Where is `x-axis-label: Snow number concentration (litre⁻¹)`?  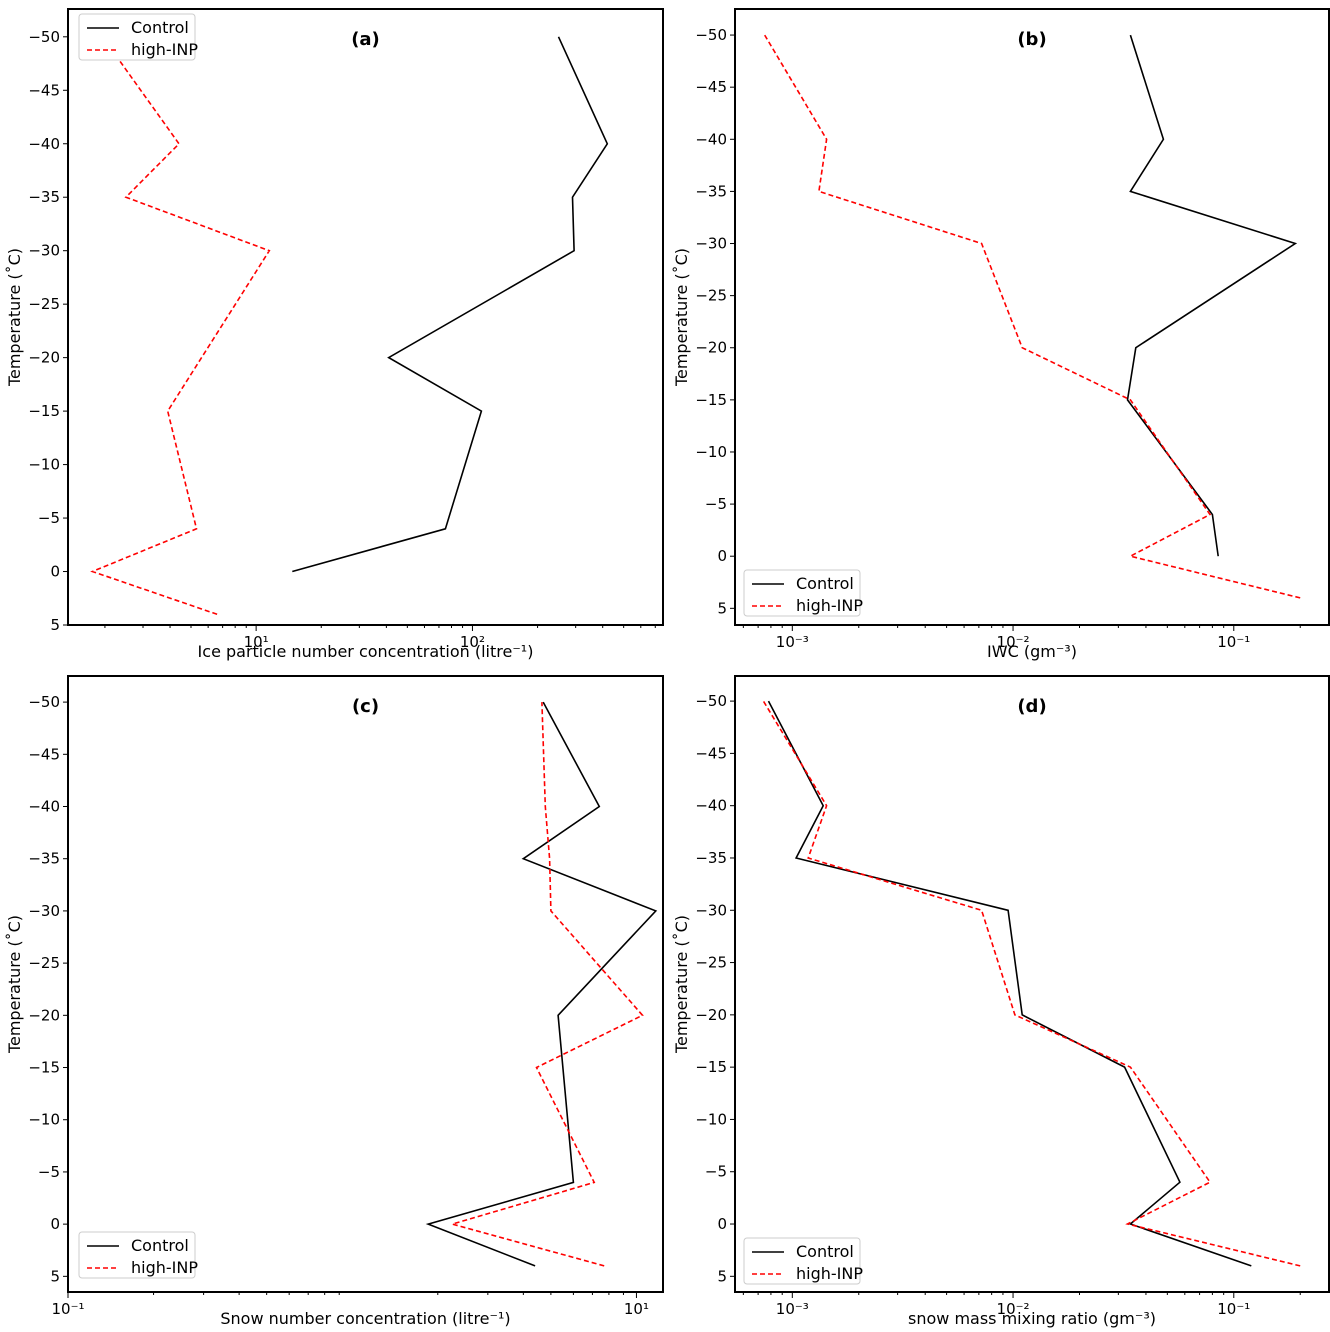
x-axis-label: Snow number concentration (litre⁻¹) is located at coordinates (365, 1318).